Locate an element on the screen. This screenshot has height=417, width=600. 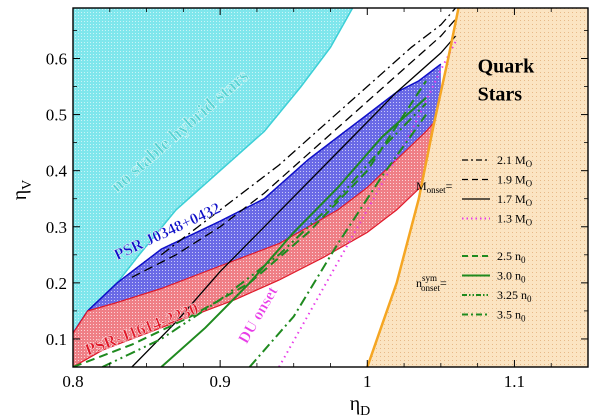
legend-label-7: 3.25 n0 is located at coordinates (514, 296).